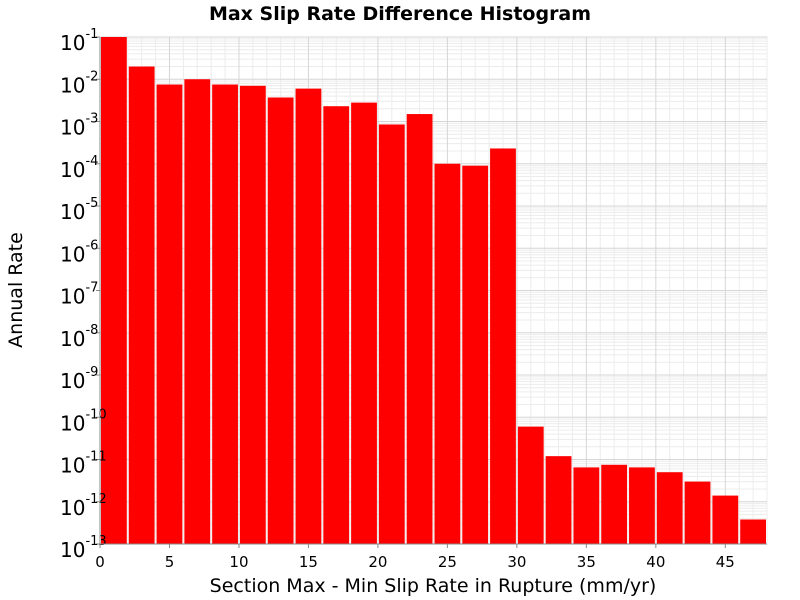  Describe the element at coordinates (655, 562) in the screenshot. I see `x-tick-label: 40` at that location.